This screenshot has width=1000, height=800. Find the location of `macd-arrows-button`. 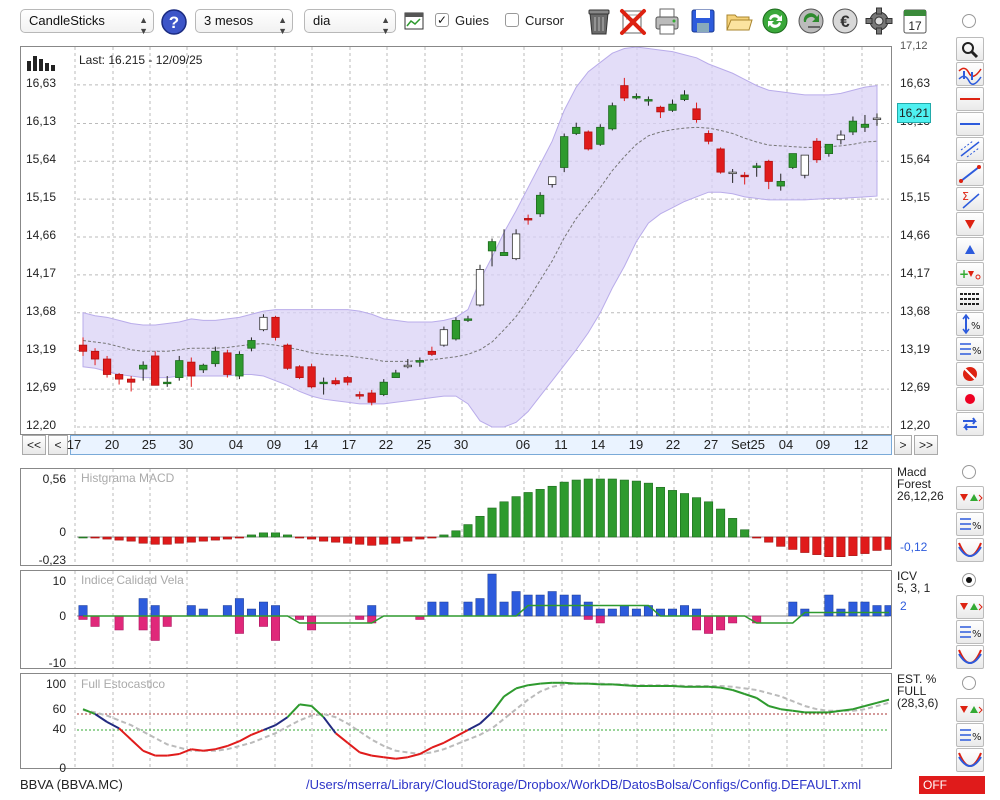

macd-arrows-button is located at coordinates (970, 498).